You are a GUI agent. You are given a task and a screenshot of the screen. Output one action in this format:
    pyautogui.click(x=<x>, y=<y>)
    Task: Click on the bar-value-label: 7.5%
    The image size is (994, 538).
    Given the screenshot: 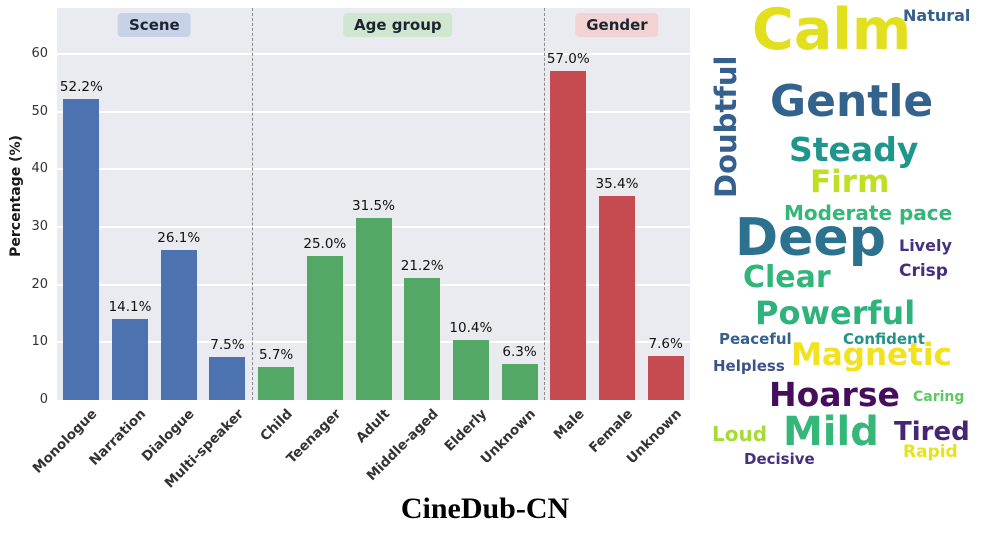 What is the action you would take?
    pyautogui.click(x=227, y=344)
    